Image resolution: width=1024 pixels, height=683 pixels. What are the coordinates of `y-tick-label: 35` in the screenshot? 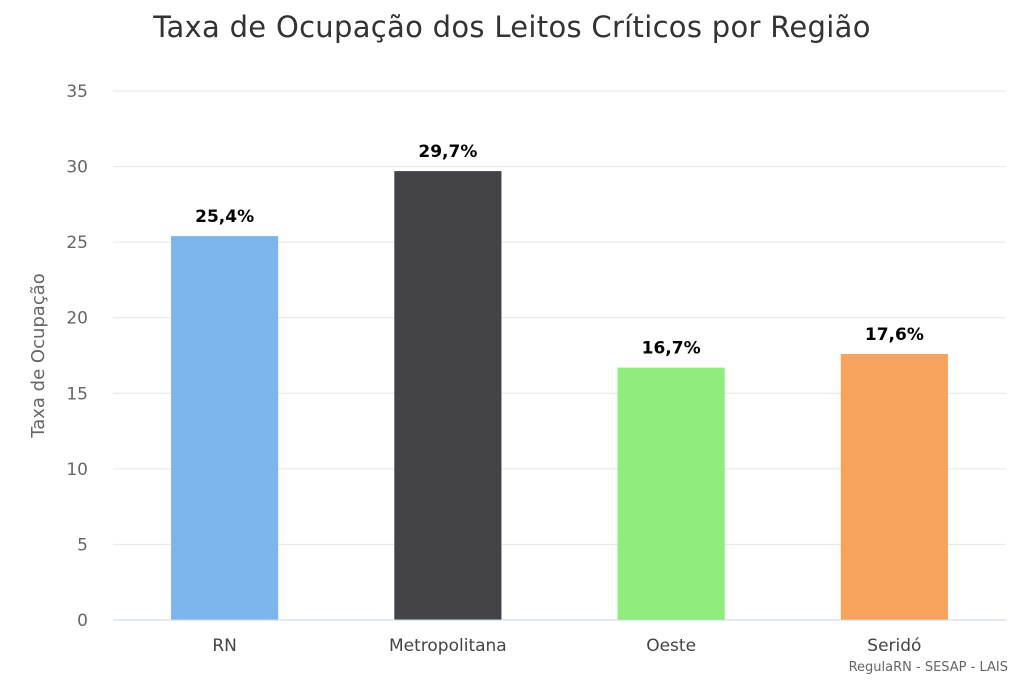 It's located at (77, 92).